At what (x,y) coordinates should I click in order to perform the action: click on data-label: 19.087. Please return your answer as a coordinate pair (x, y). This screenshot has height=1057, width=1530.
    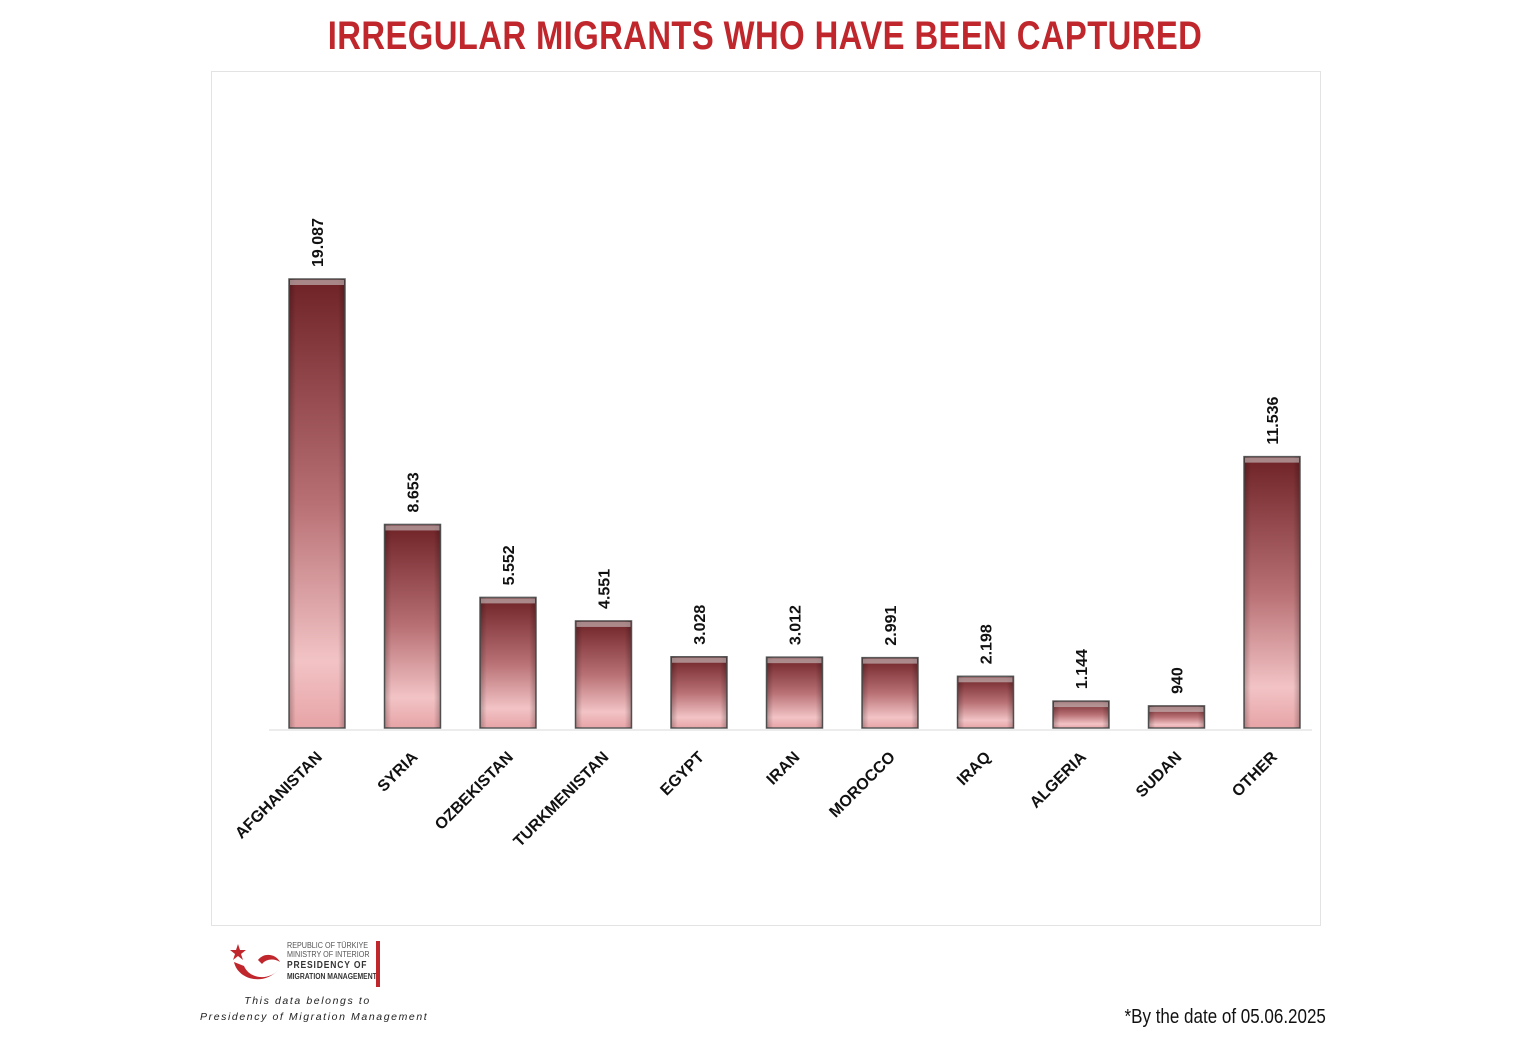
    Looking at the image, I should click on (318, 242).